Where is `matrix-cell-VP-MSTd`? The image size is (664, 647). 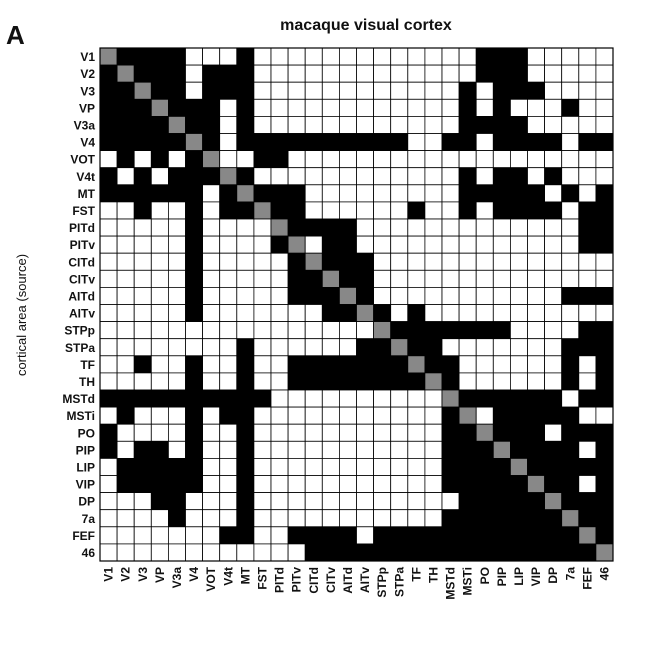 matrix-cell-VP-MSTd is located at coordinates (450, 107).